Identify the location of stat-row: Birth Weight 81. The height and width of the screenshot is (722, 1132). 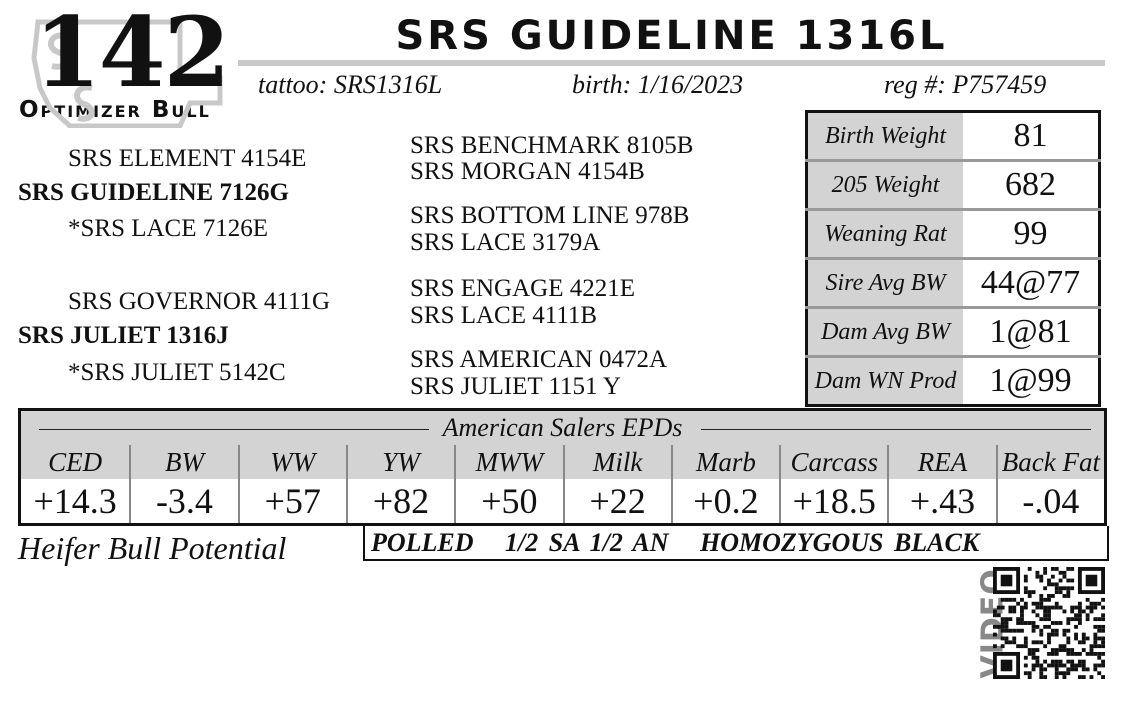
(953, 136).